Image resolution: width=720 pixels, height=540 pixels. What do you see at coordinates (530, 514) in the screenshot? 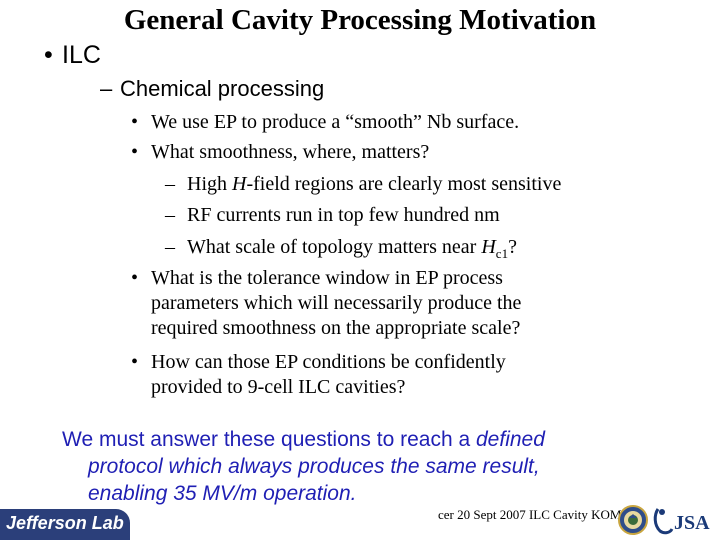
I see `footer-text: cer 20 Sept 2007 ILC Cavity KOM` at bounding box center [530, 514].